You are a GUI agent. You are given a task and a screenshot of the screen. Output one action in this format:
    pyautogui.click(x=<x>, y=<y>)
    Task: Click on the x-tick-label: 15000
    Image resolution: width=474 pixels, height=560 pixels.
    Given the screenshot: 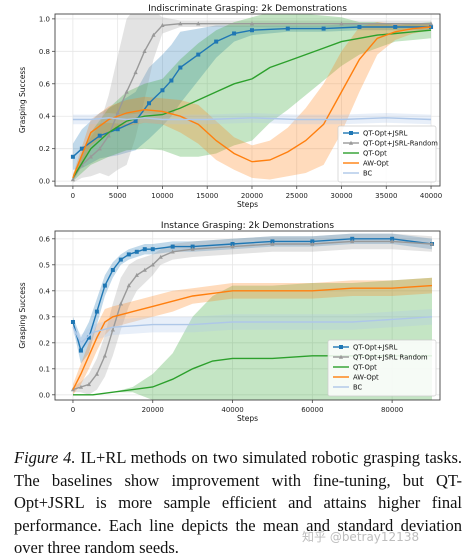 What is the action you would take?
    pyautogui.click(x=207, y=196)
    